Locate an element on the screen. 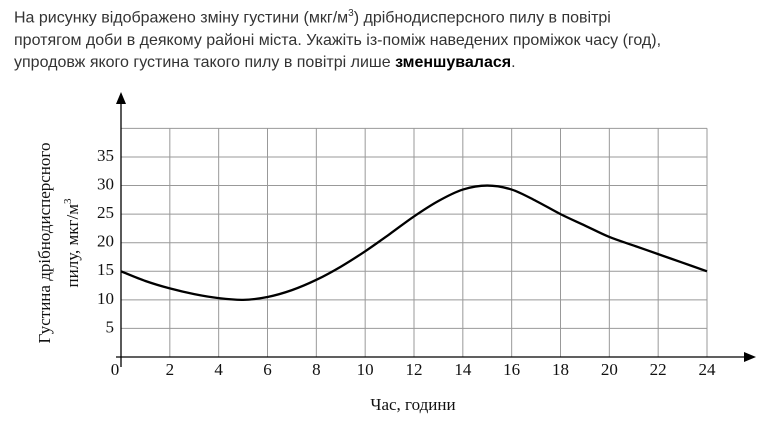  x-tick-label: 8 is located at coordinates (316, 369).